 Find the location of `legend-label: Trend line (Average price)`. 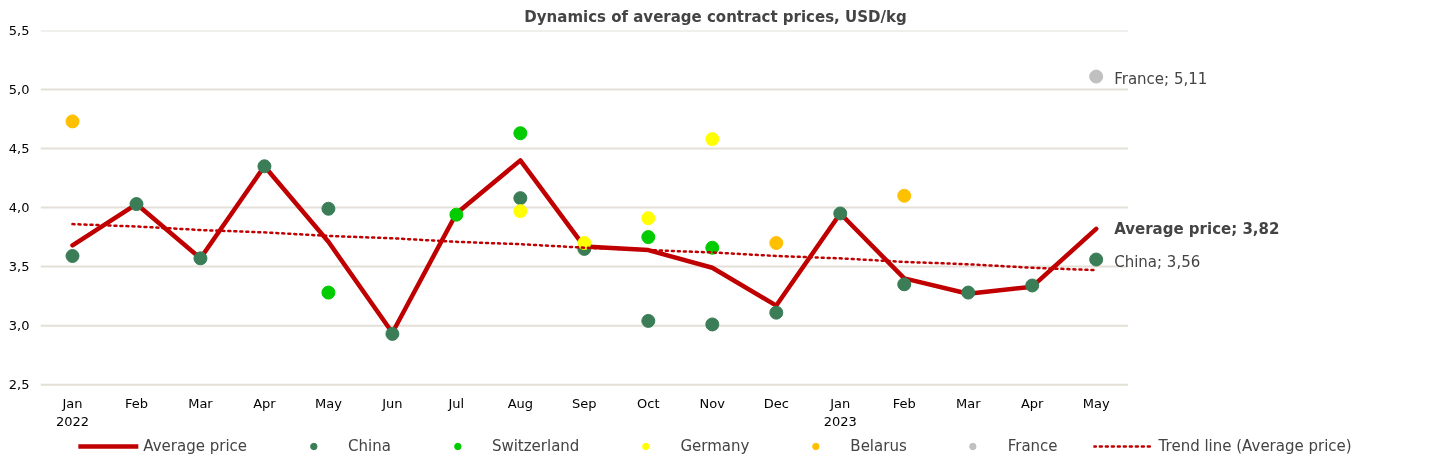

legend-label: Trend line (Average price) is located at coordinates (1255, 446).